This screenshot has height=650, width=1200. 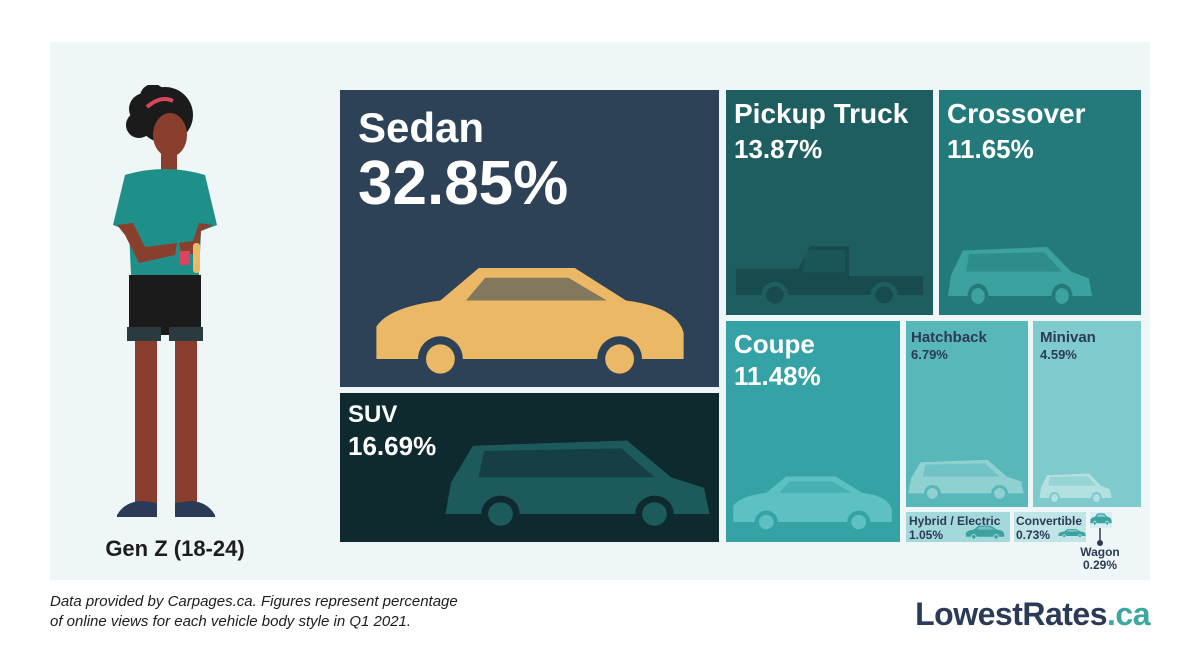 I want to click on wagon-callout-label: Wagon 0.29%, so click(x=1100, y=559).